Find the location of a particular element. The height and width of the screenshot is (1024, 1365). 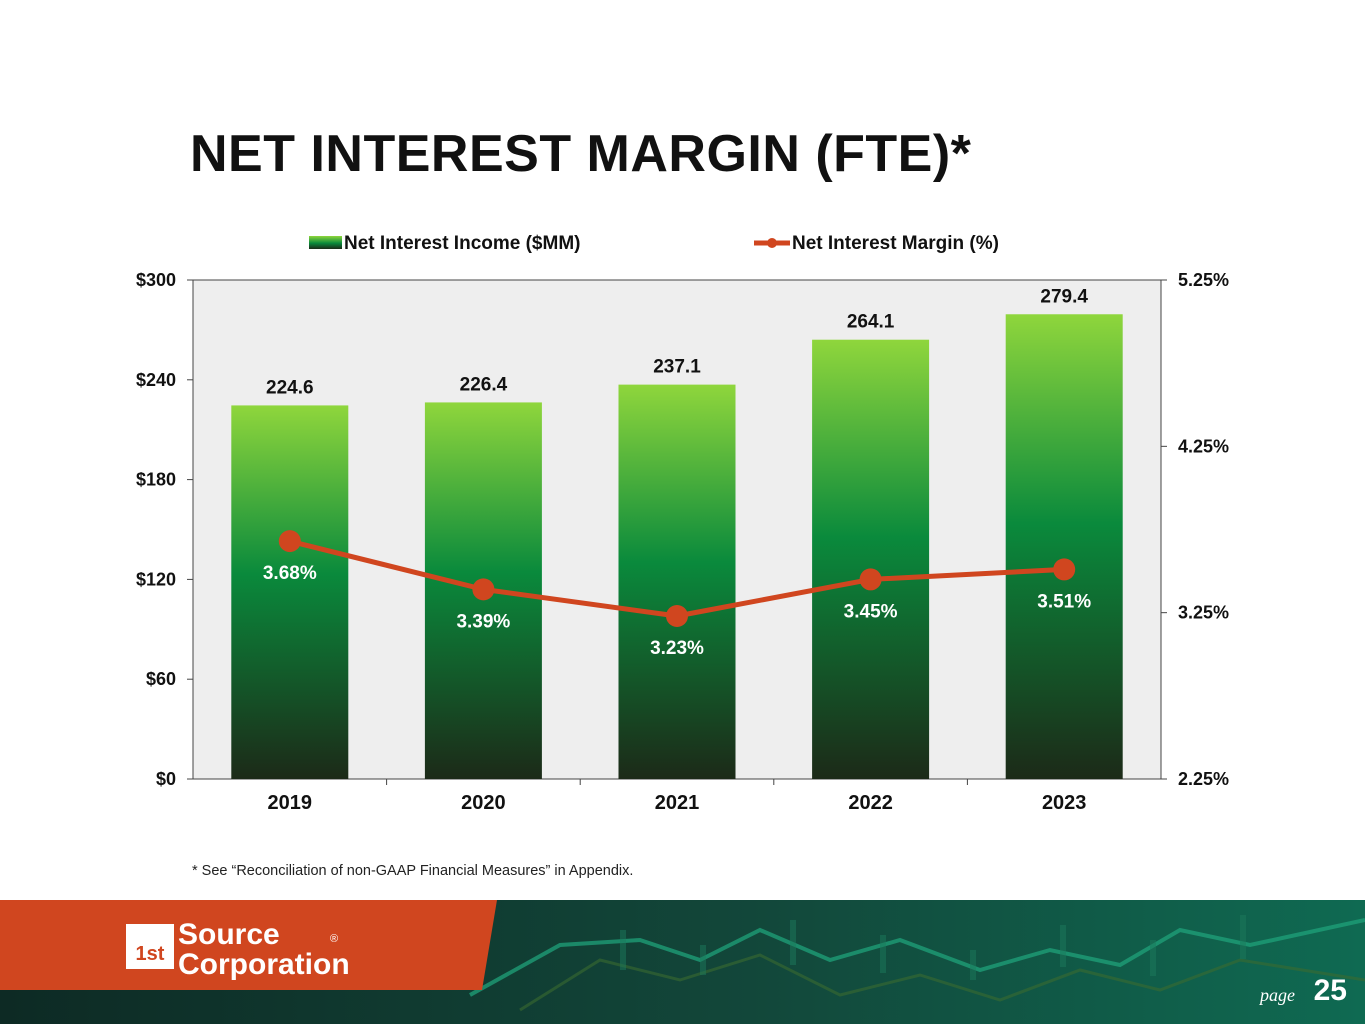

left-tick-label: $0 is located at coordinates (166, 779).